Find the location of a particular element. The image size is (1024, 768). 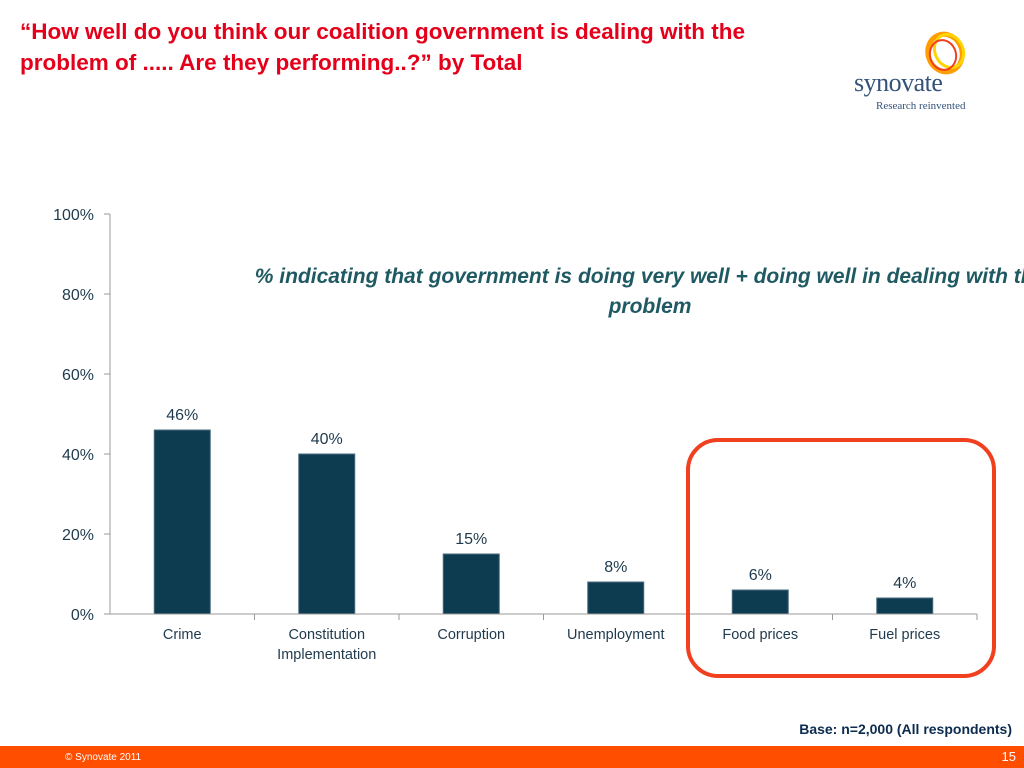

x-tick-label: Constitution Implementation is located at coordinates (326, 645).